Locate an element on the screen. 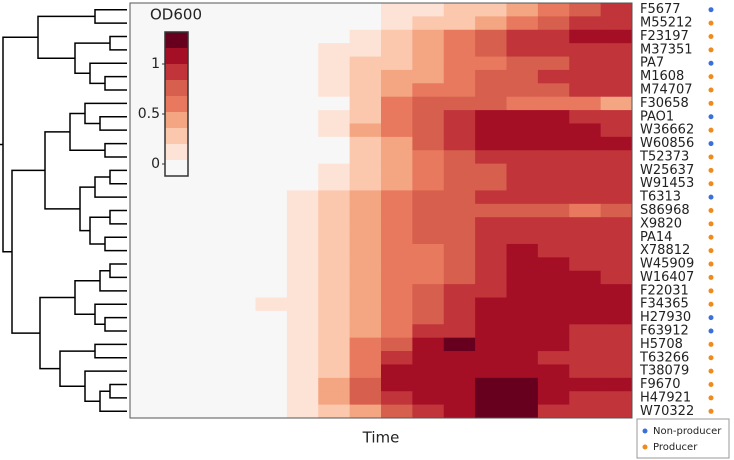 The image size is (734, 460). row-label: X9820 is located at coordinates (661, 223).